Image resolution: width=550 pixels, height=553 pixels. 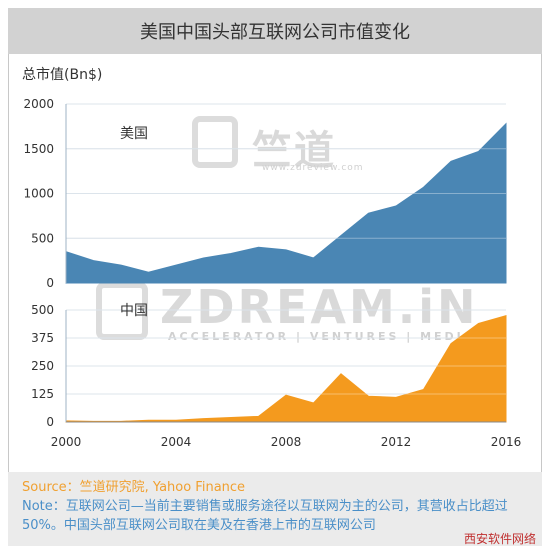 What do you see at coordinates (66, 442) in the screenshot?
I see `x-tick-label: 2000` at bounding box center [66, 442].